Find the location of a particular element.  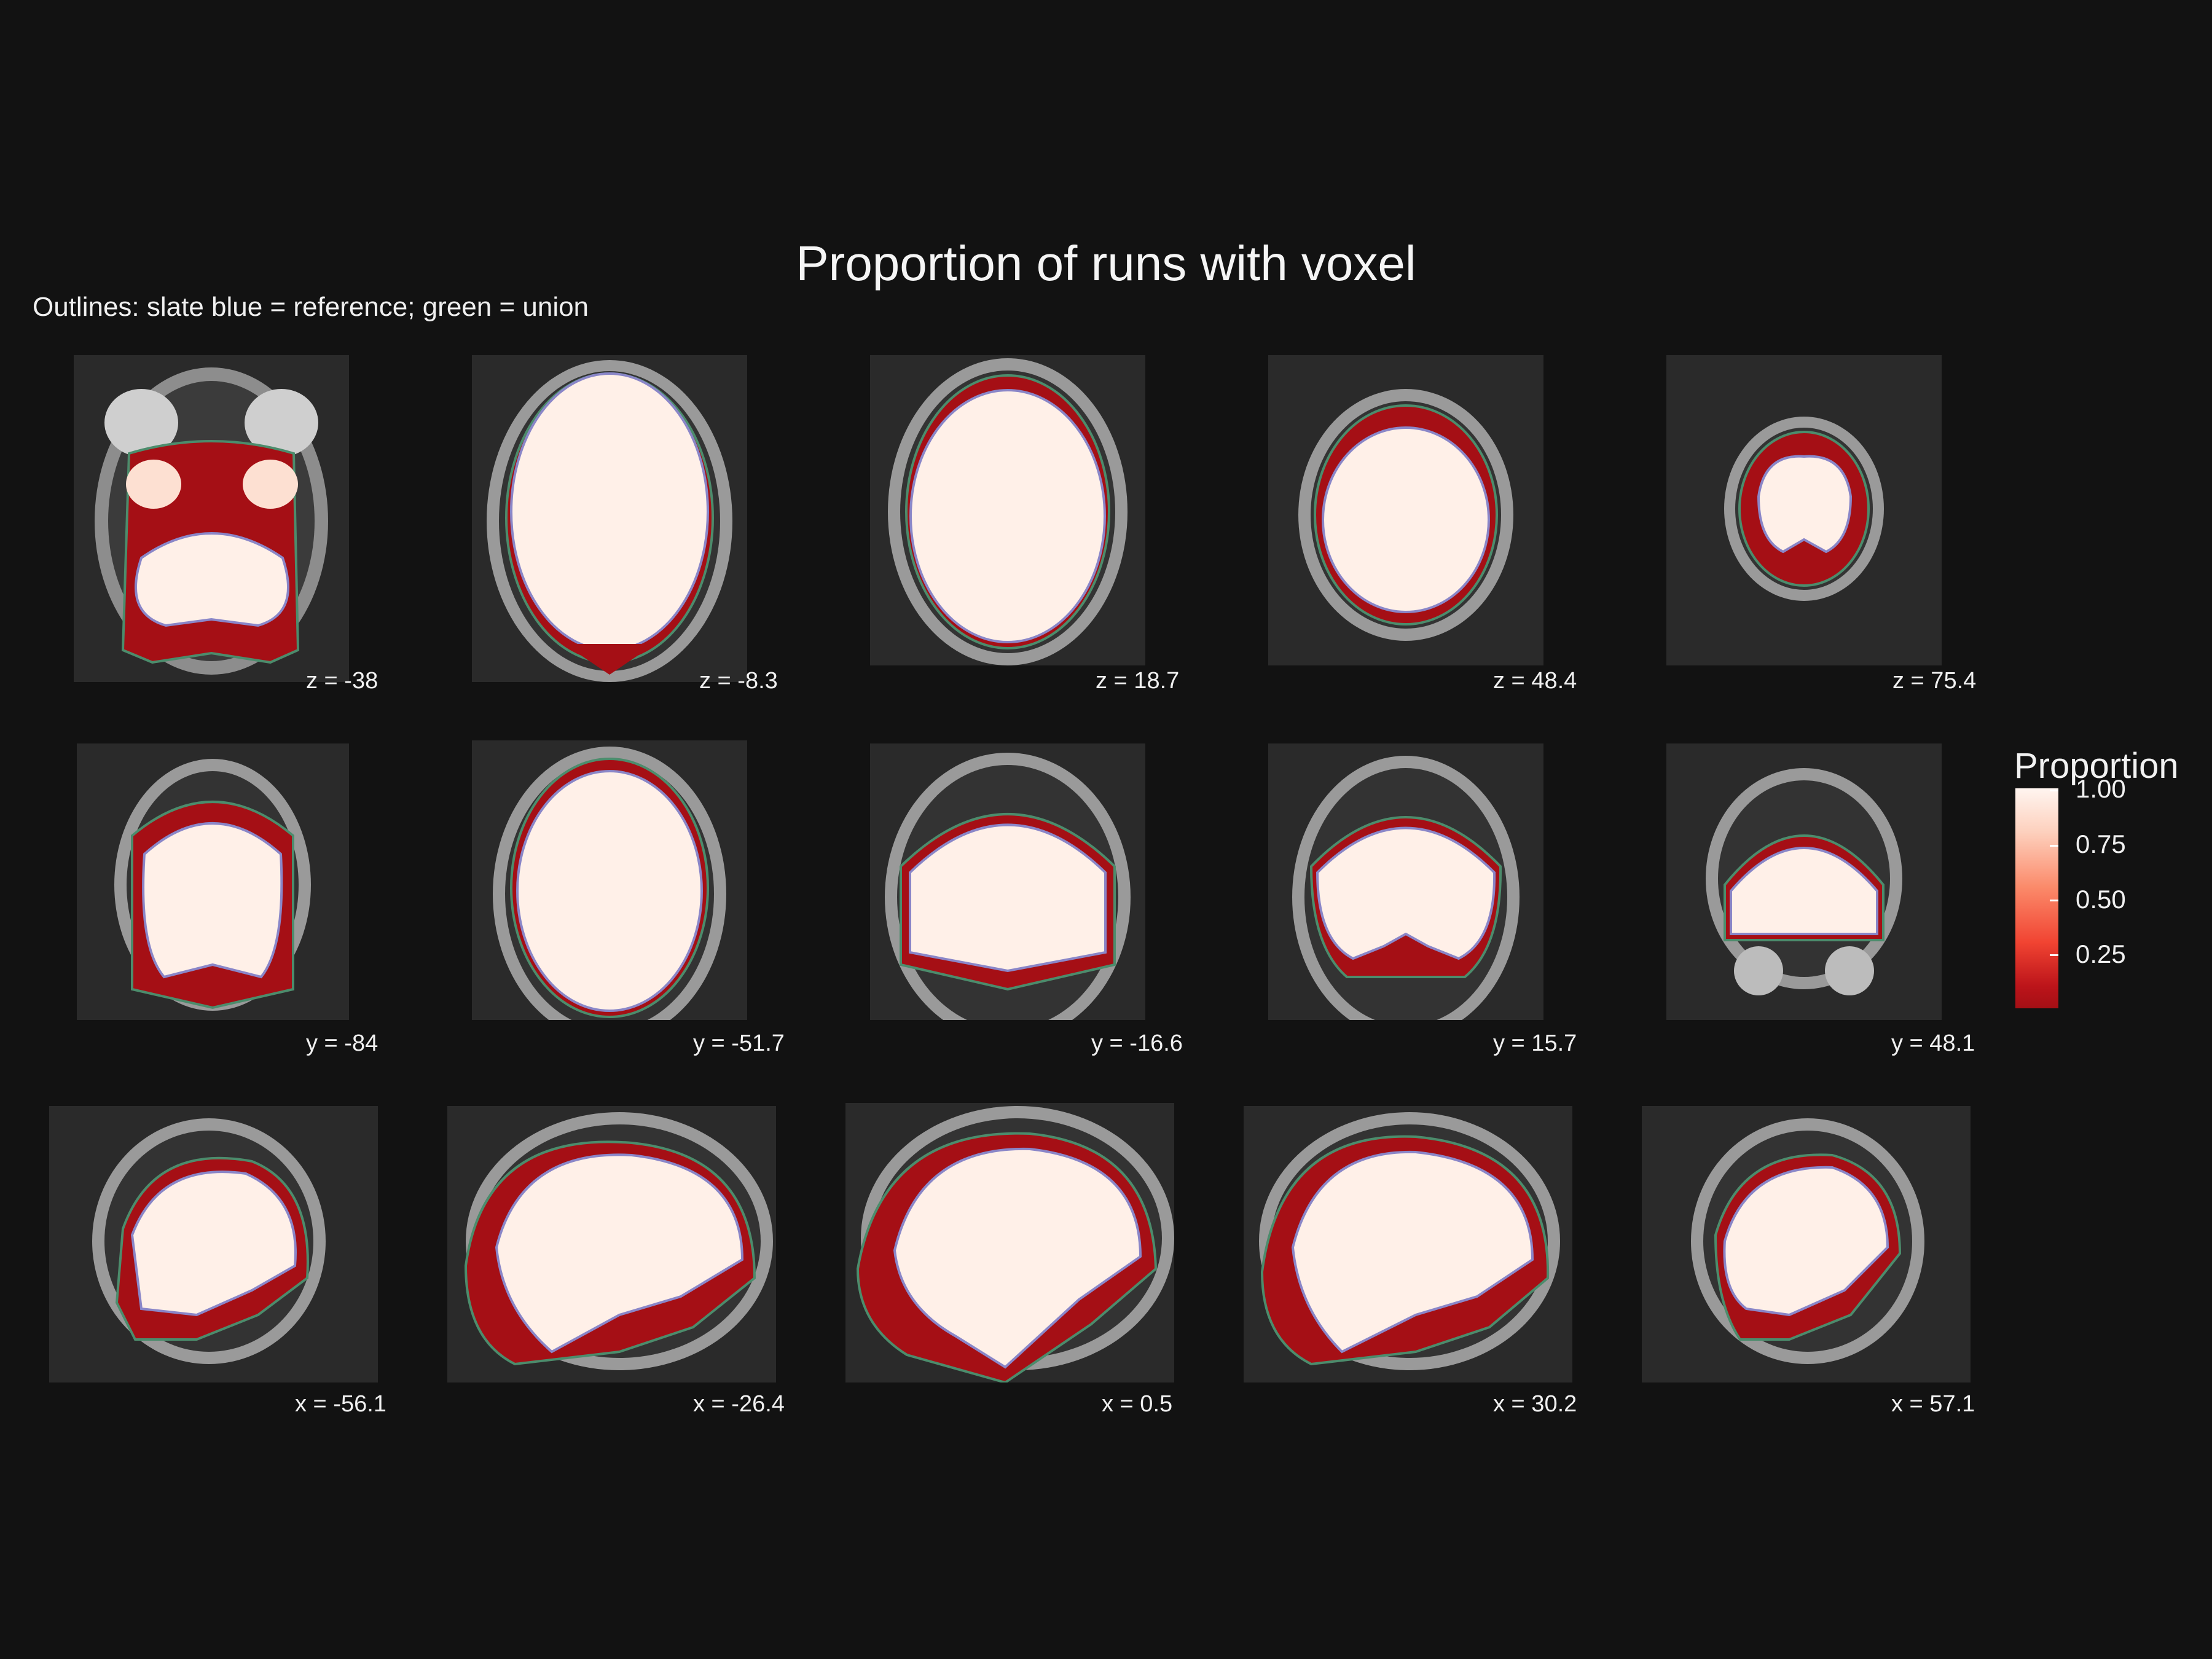

slice-label: x = -26.4 is located at coordinates (739, 1404).